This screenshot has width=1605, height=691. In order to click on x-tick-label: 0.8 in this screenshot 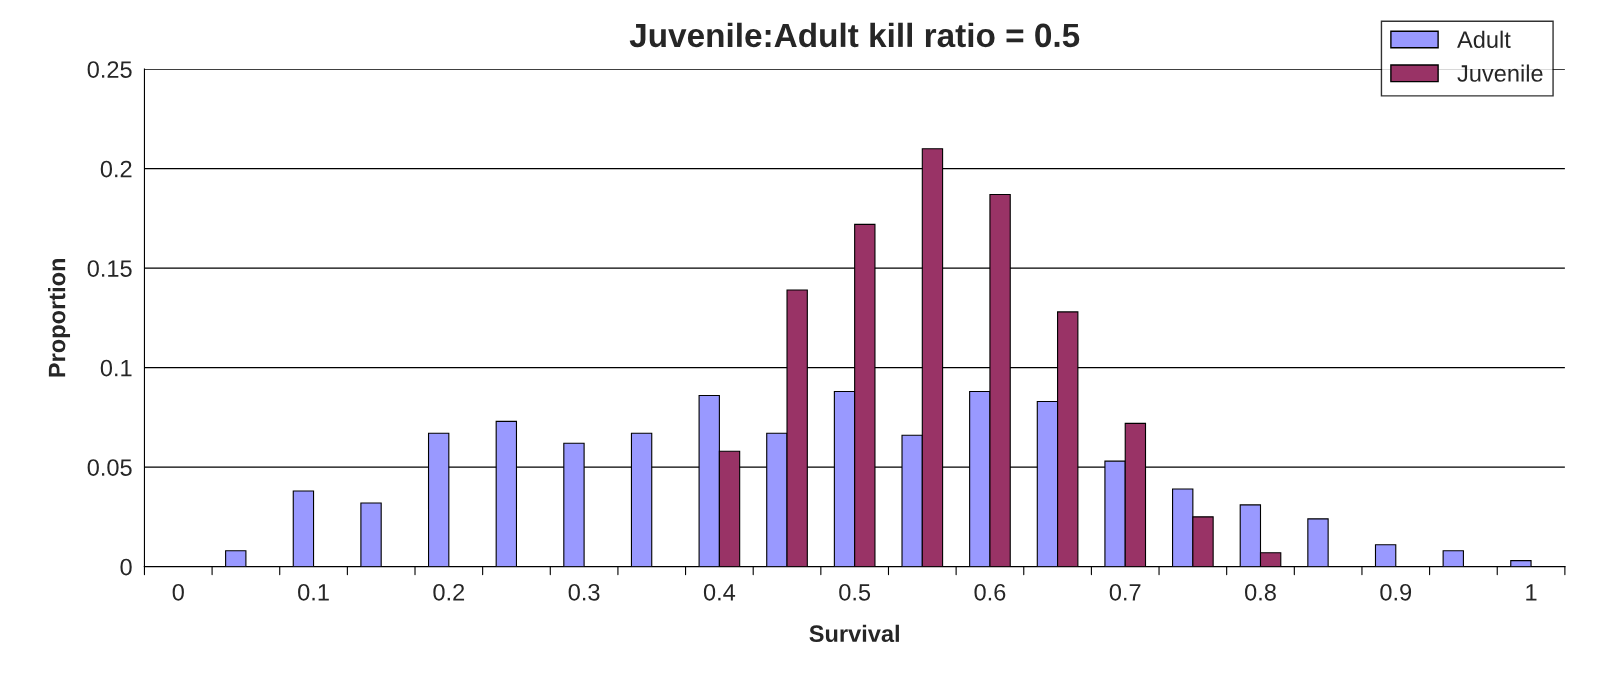, I will do `click(1260, 592)`.